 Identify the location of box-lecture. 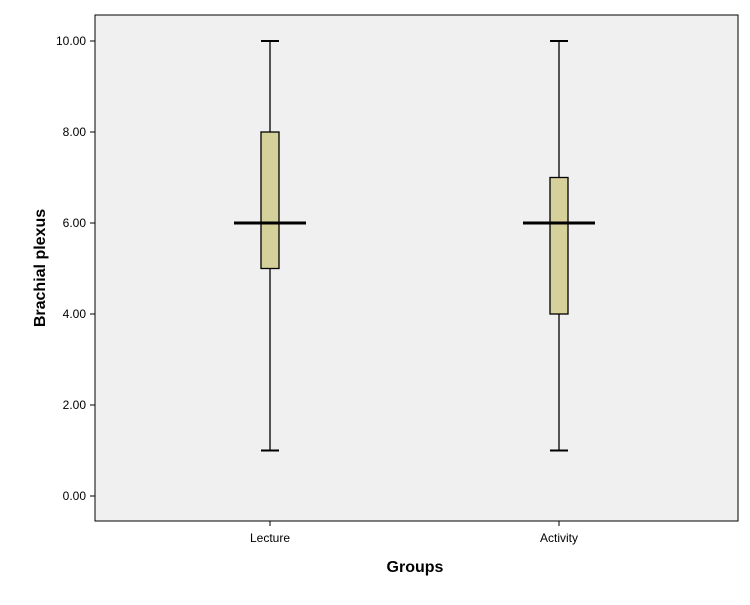
(270, 246).